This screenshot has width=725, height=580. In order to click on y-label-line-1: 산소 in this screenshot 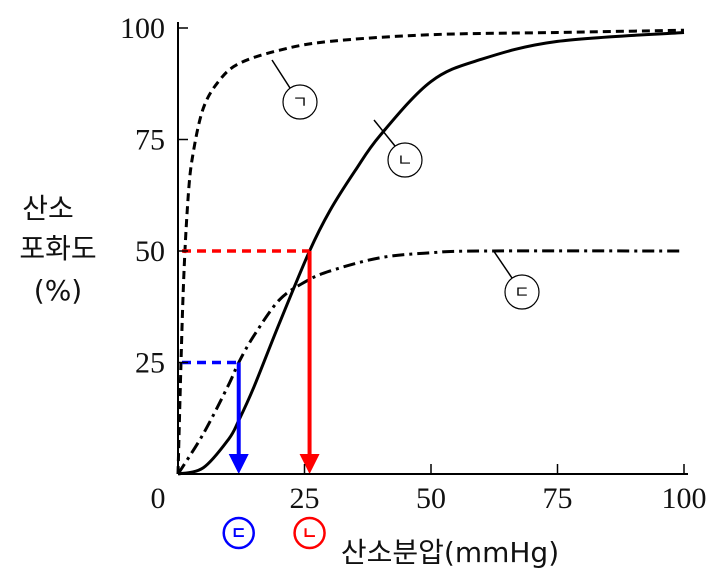, I will do `click(48, 208)`.